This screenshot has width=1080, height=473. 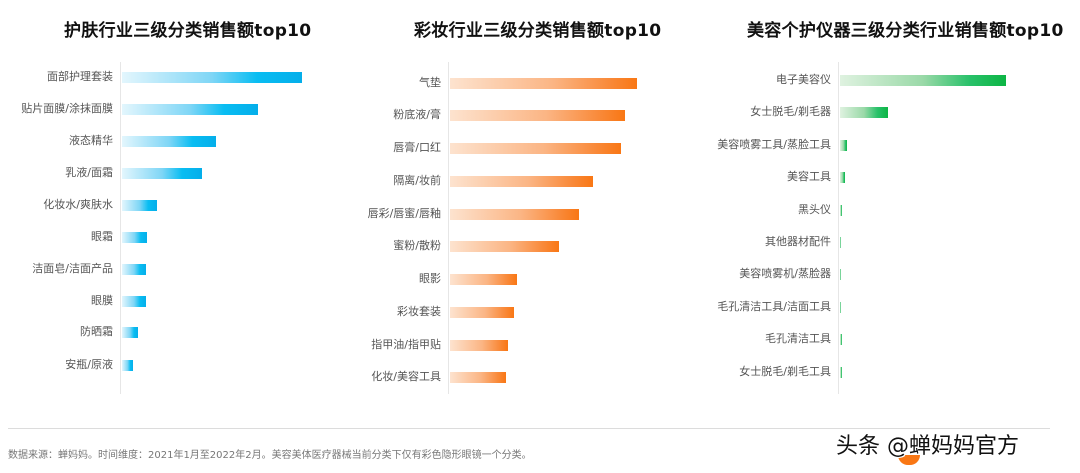 I want to click on chart-title: 彩妆行业三级分类销售额top10, so click(x=538, y=31).